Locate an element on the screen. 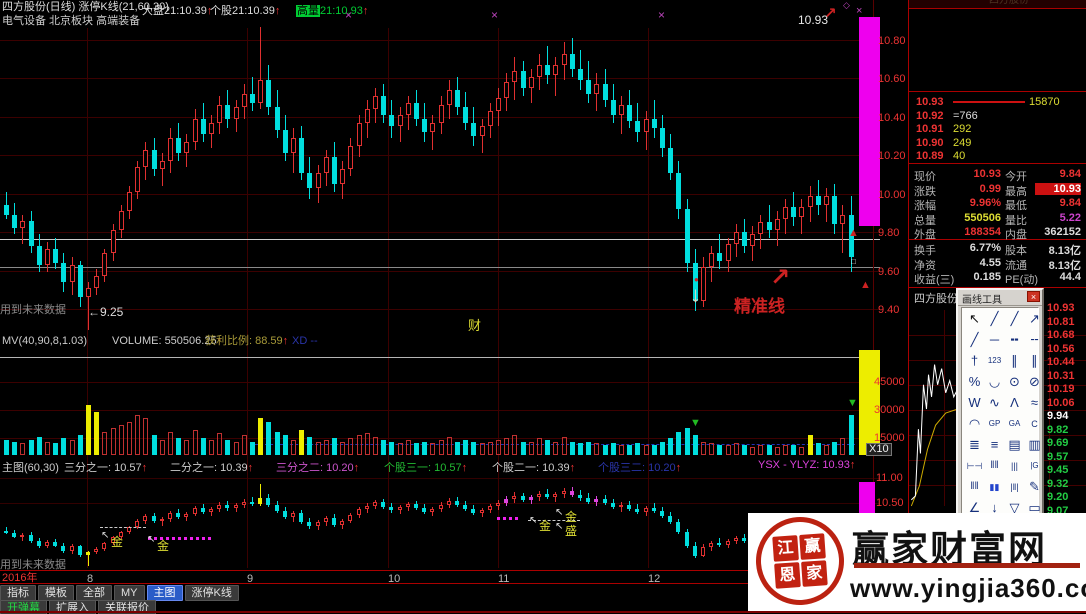 Image resolution: width=1086 pixels, height=614 pixels. timeline-month-label: 10 is located at coordinates (394, 579).